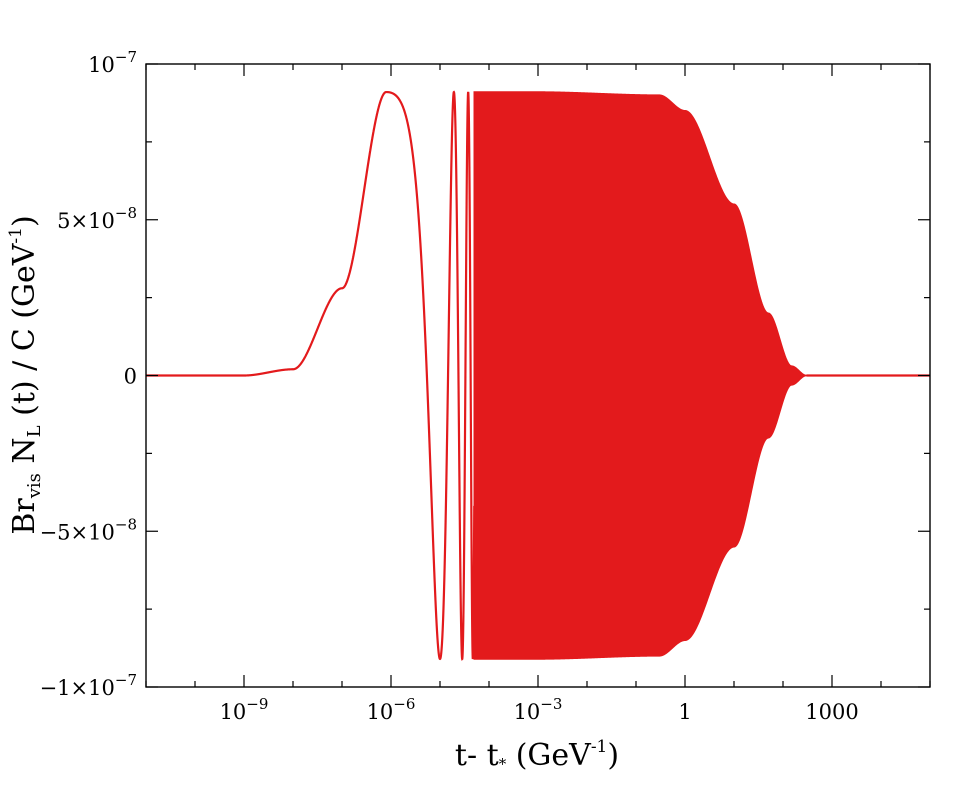 The width and height of the screenshot is (954, 806). Describe the element at coordinates (244, 709) in the screenshot. I see `x-tick-label: 10⁻⁹` at that location.